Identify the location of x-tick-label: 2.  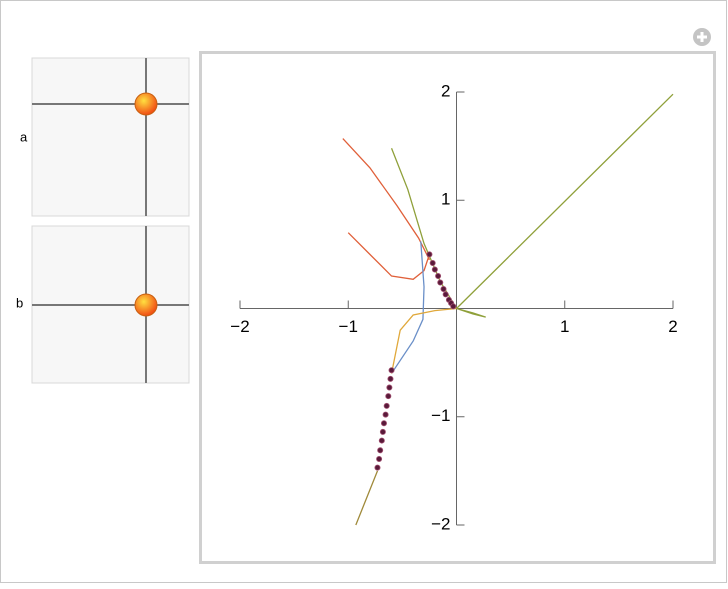
(672, 326).